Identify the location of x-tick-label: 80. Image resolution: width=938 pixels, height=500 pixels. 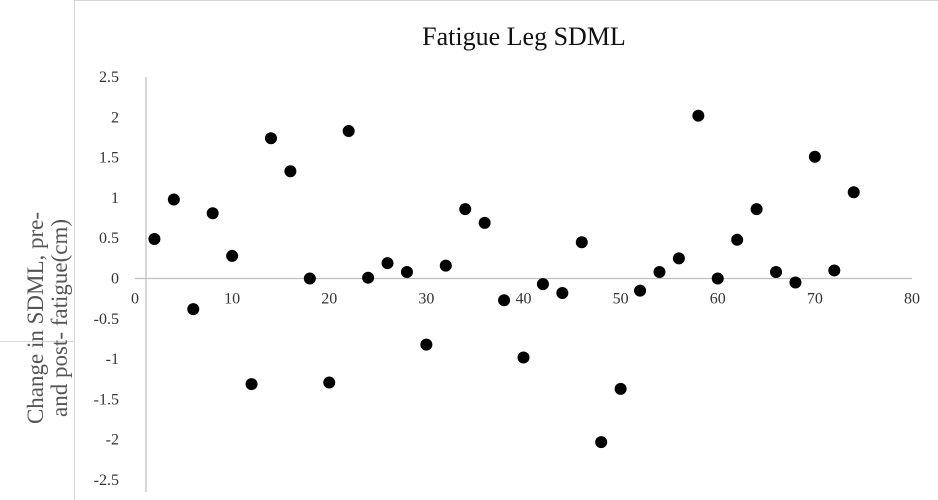
(912, 299).